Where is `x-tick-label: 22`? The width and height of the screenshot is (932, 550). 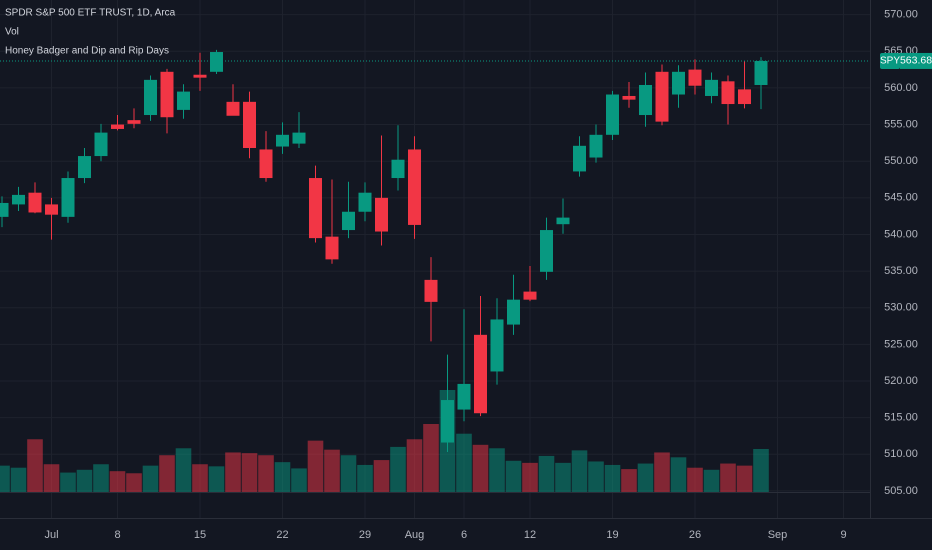
x-tick-label: 22 is located at coordinates (282, 535).